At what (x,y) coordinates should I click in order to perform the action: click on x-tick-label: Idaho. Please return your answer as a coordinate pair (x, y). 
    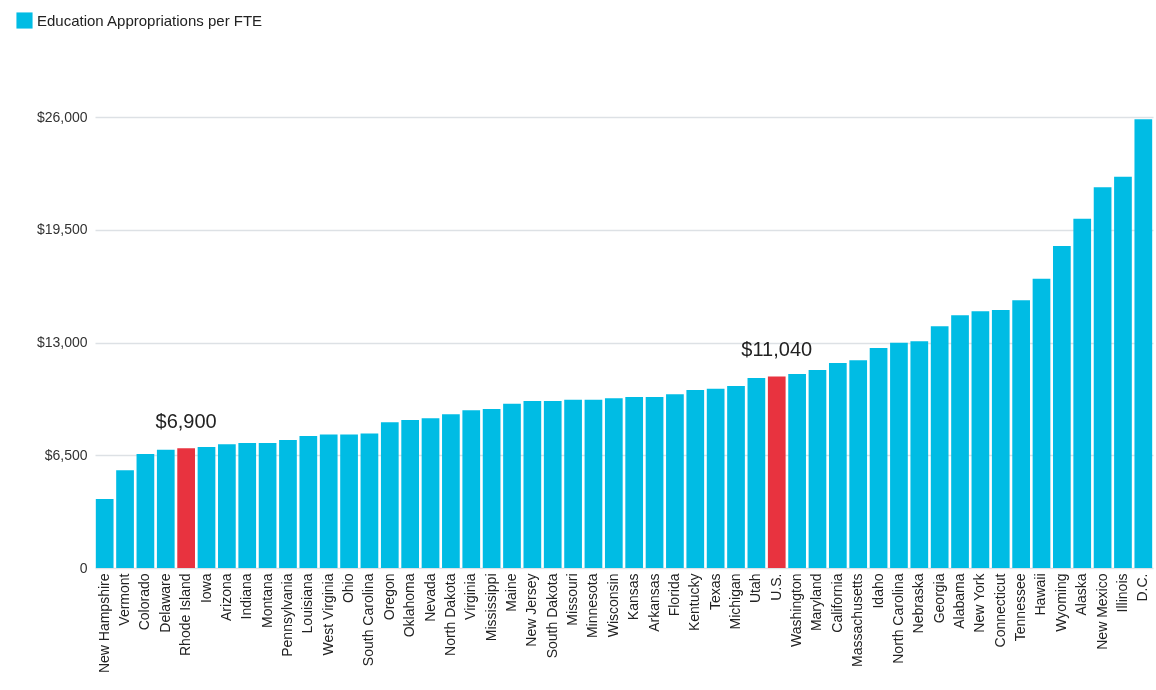
    Looking at the image, I should click on (877, 591).